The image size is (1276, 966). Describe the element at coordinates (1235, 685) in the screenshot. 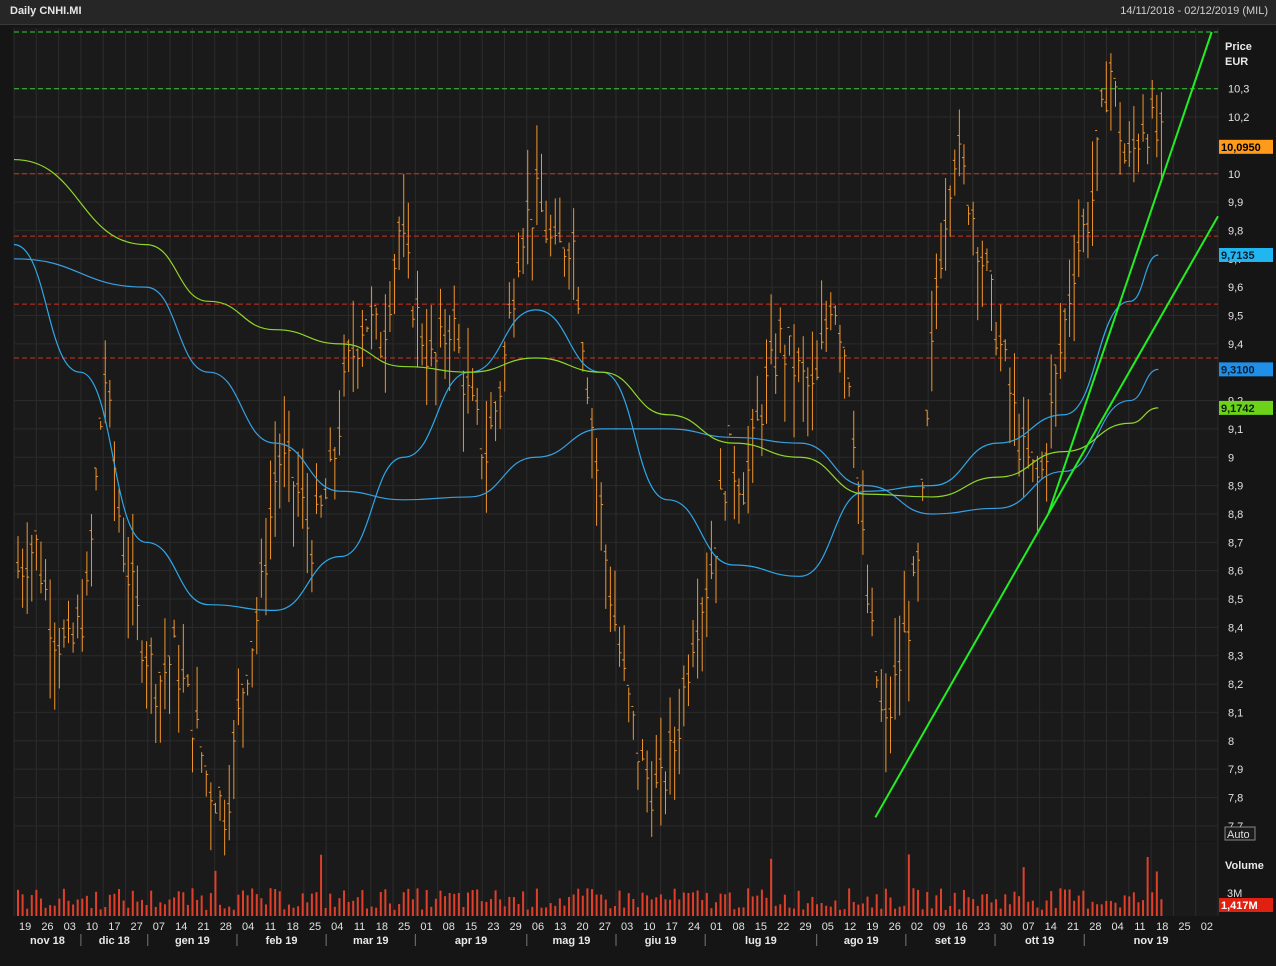

I see `price-tick-label: 8,2` at that location.